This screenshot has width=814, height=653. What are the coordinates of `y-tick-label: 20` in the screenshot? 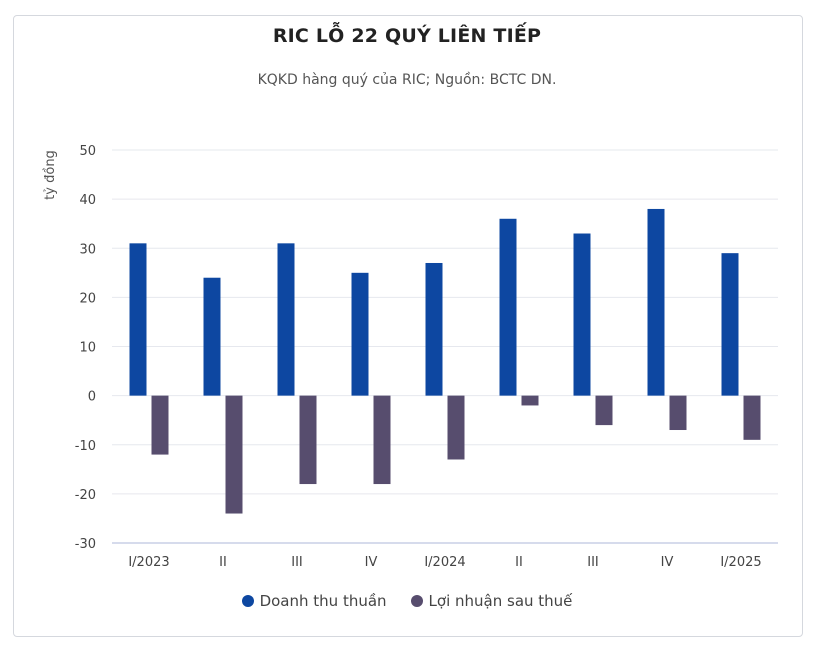 It's located at (87, 298).